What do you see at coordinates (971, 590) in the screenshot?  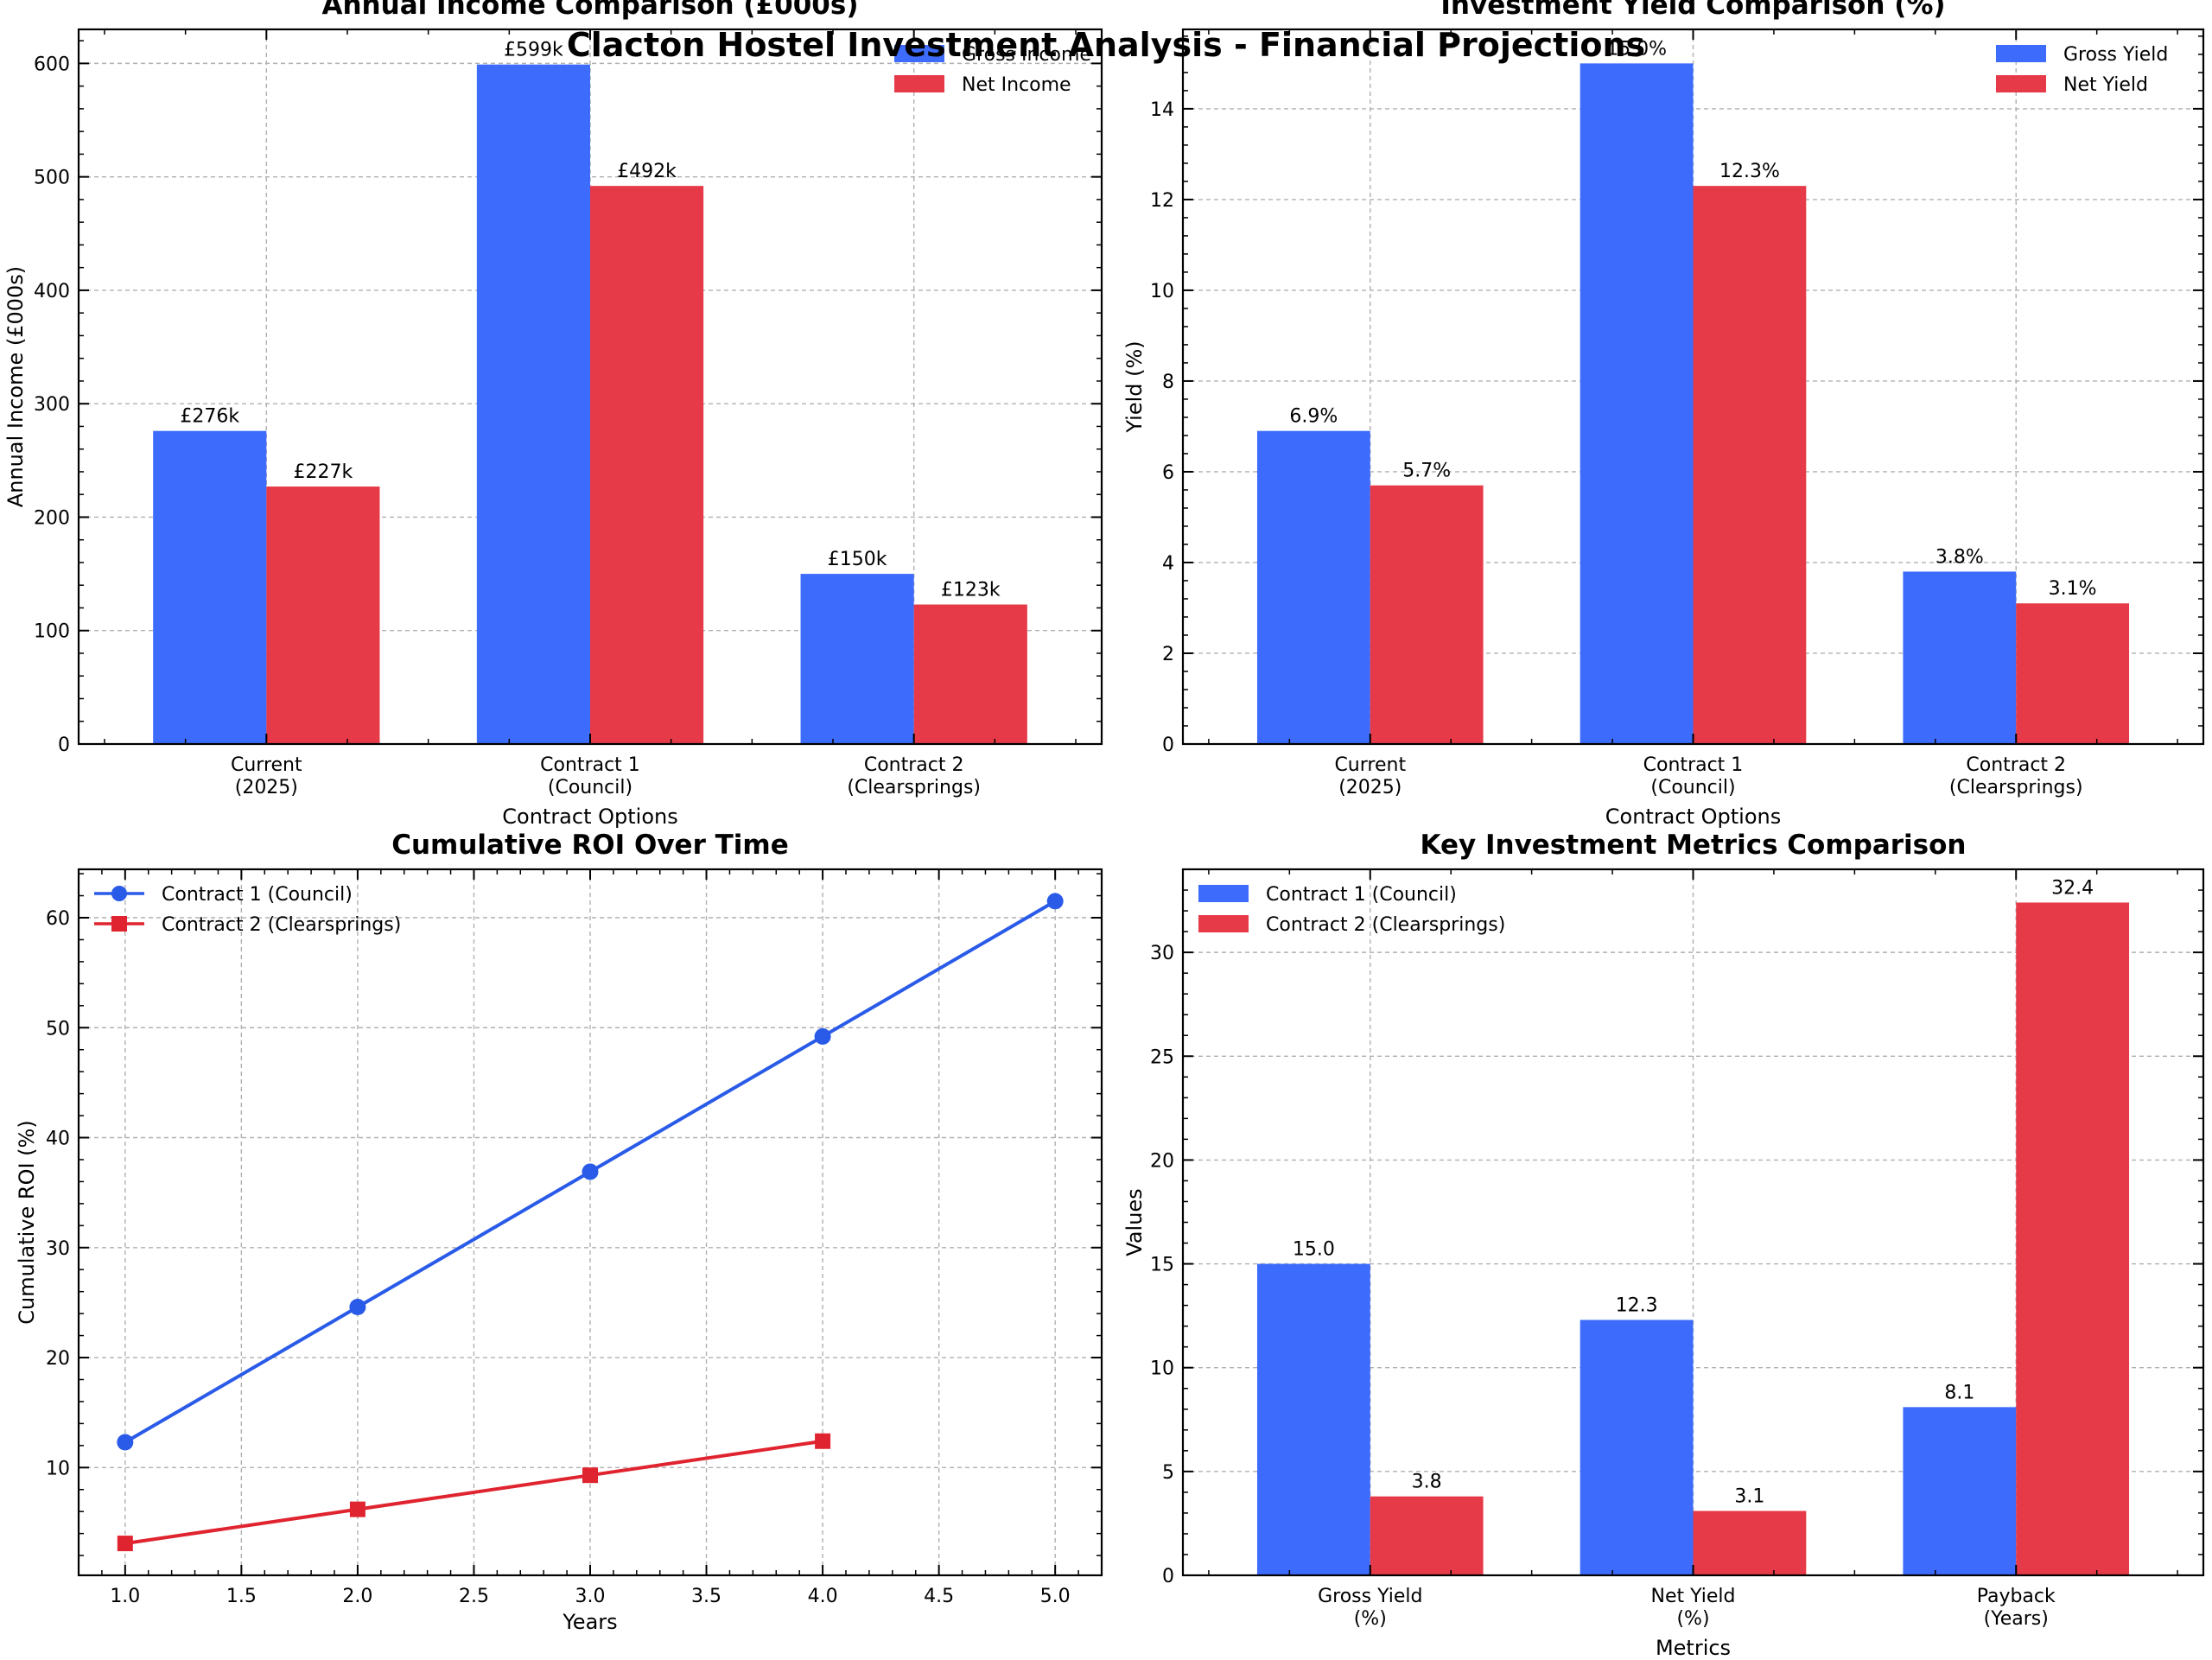 I see `bar-value-label: £123k` at bounding box center [971, 590].